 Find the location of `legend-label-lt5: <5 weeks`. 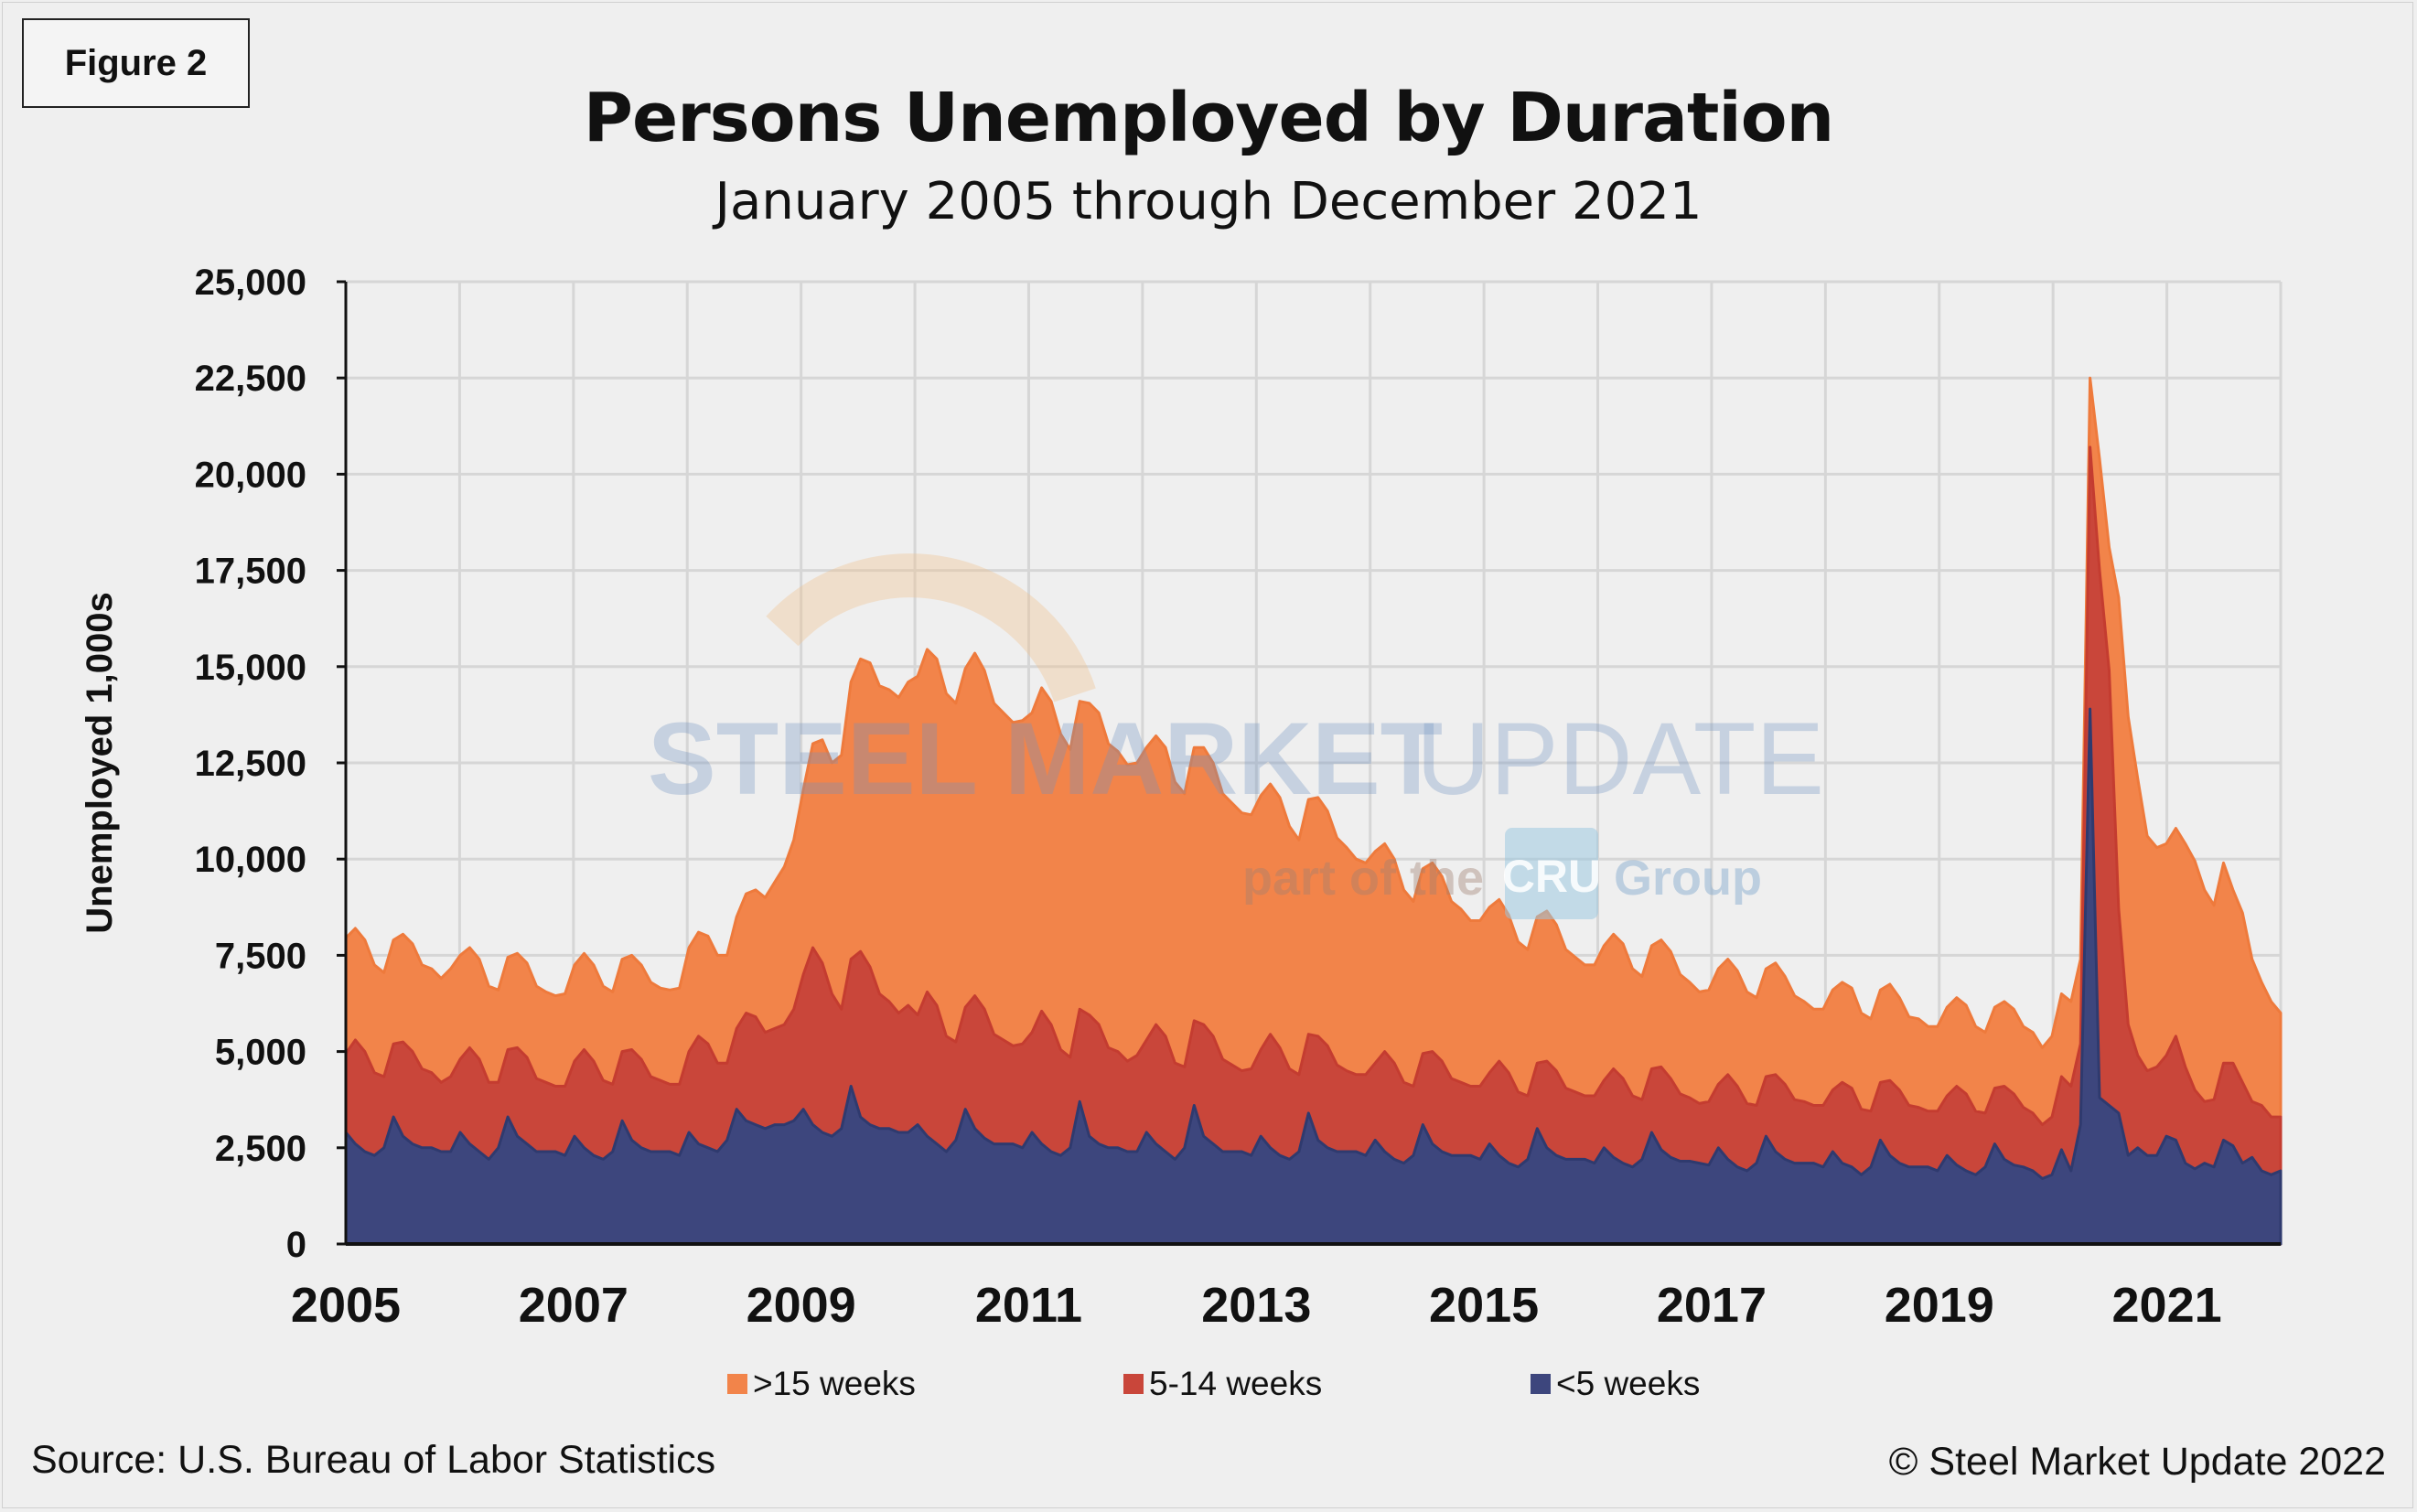

legend-label-lt5: <5 weeks is located at coordinates (1628, 1383).